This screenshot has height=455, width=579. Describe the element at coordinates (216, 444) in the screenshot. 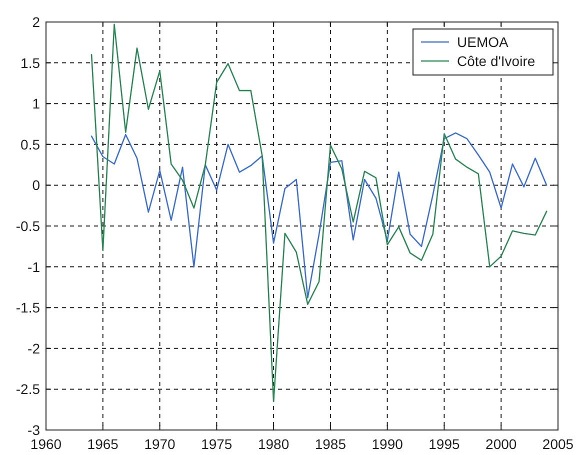

I see `x-tick-label: 1975` at that location.